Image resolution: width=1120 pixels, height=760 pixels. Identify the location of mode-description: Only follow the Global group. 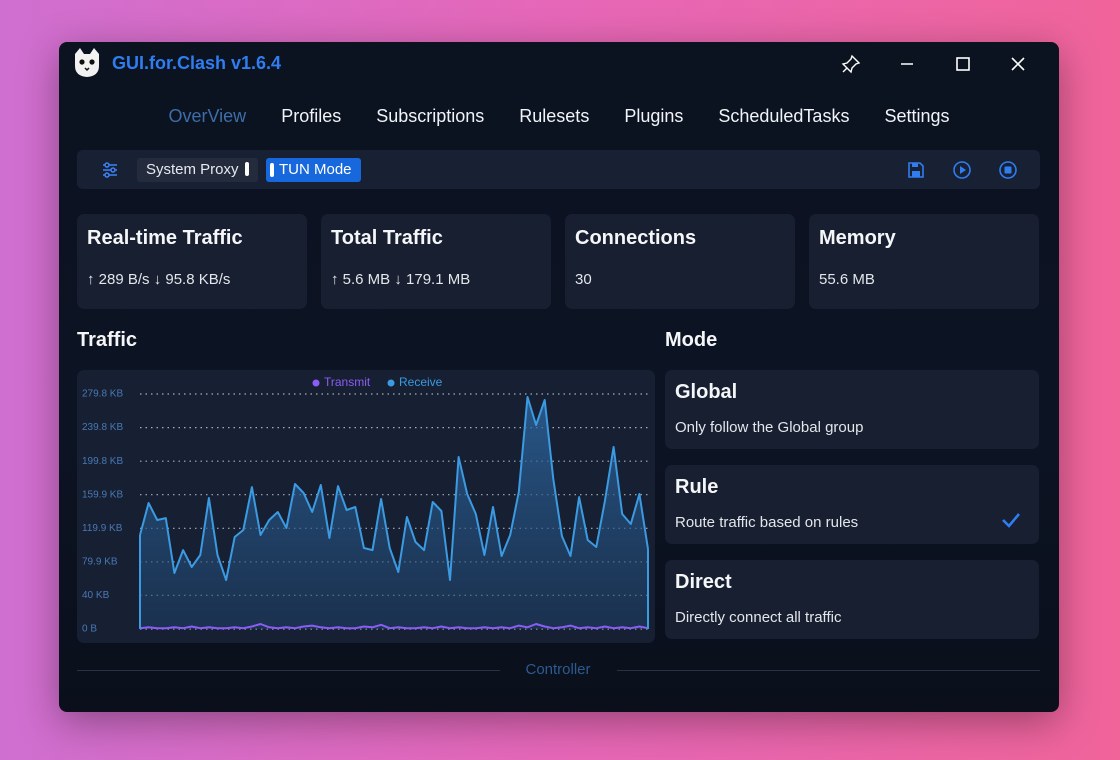
(769, 427).